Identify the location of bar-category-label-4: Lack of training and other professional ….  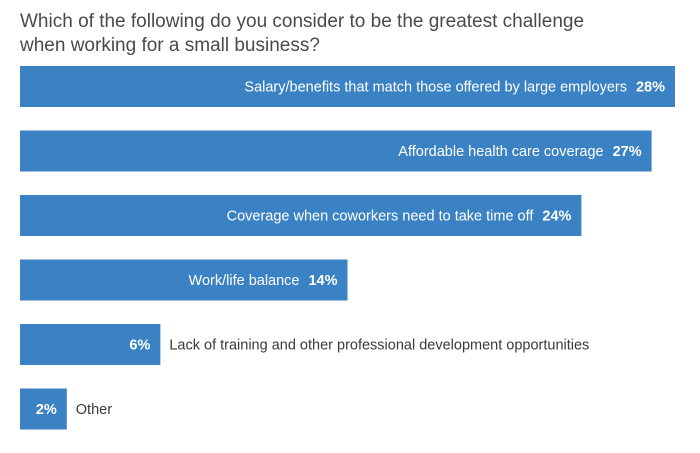
(379, 346).